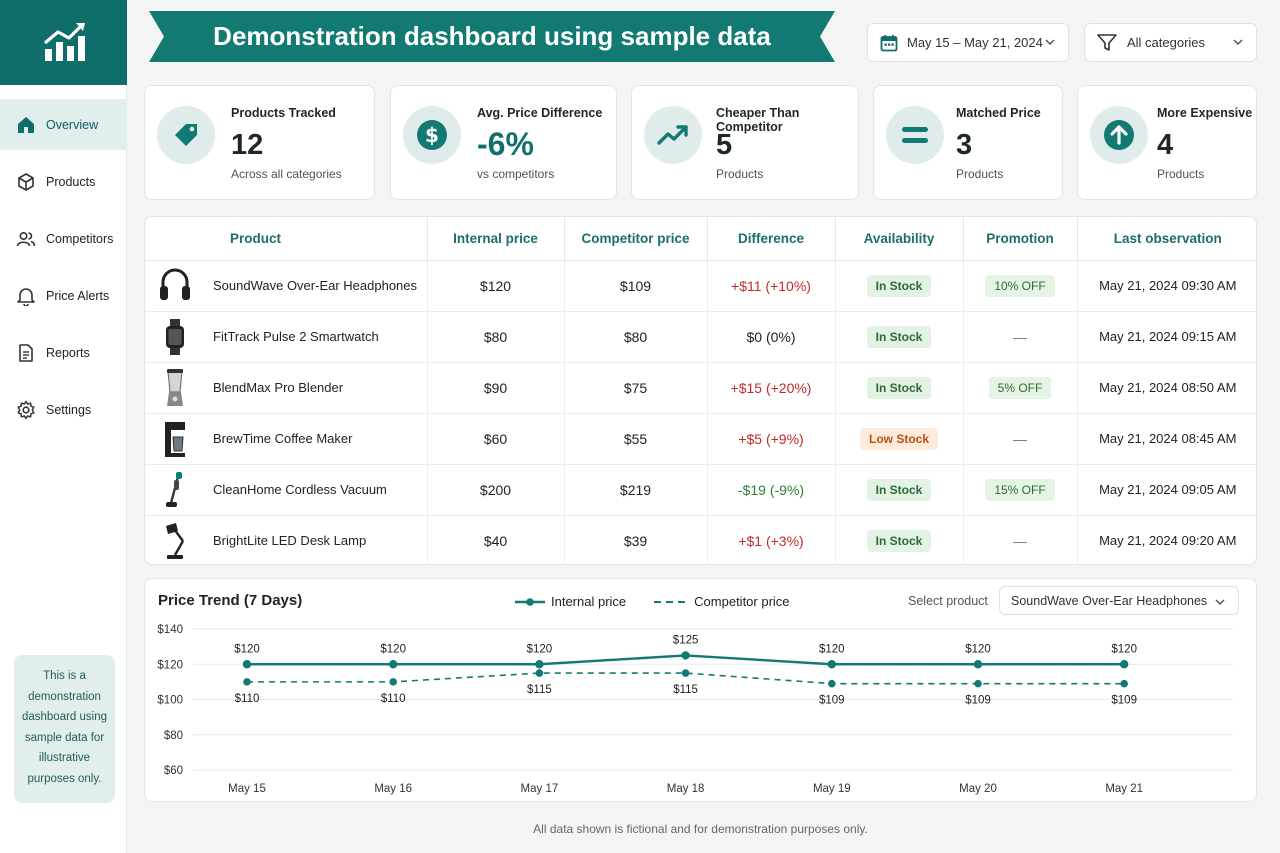 Image resolution: width=1280 pixels, height=853 pixels. Describe the element at coordinates (1166, 388) in the screenshot. I see `last-observation-cell: May 21, 2024 08:50 AM` at that location.